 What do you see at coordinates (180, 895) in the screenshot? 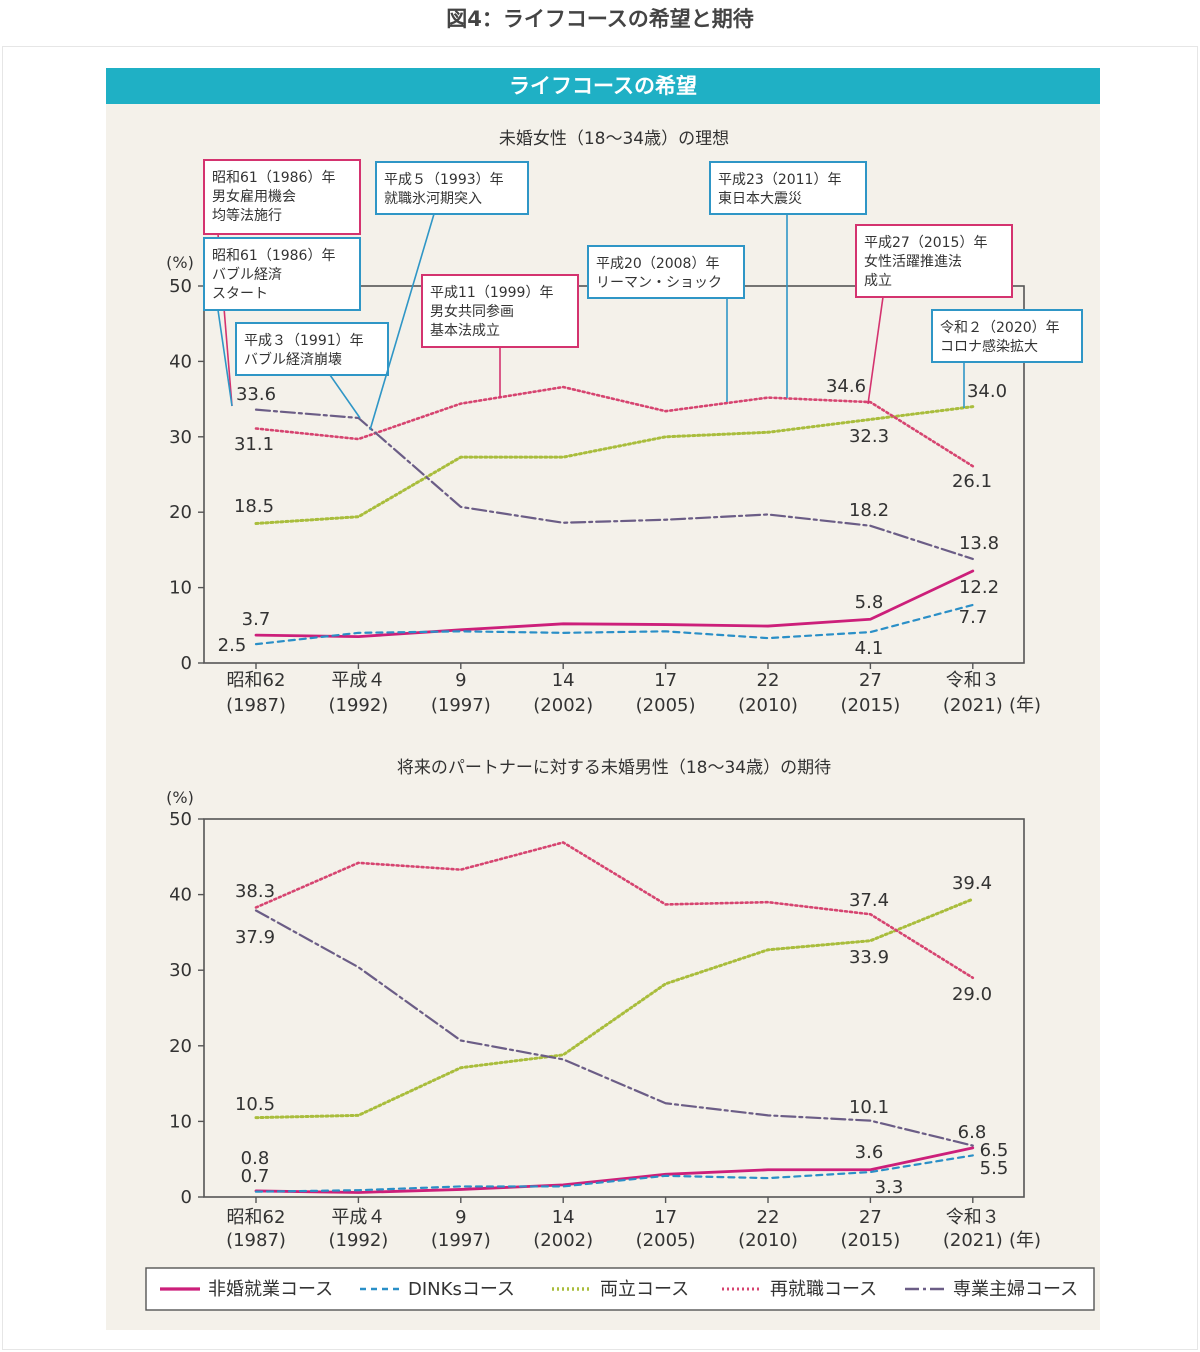
I see `chart2-y-tick-label: 40` at bounding box center [180, 895].